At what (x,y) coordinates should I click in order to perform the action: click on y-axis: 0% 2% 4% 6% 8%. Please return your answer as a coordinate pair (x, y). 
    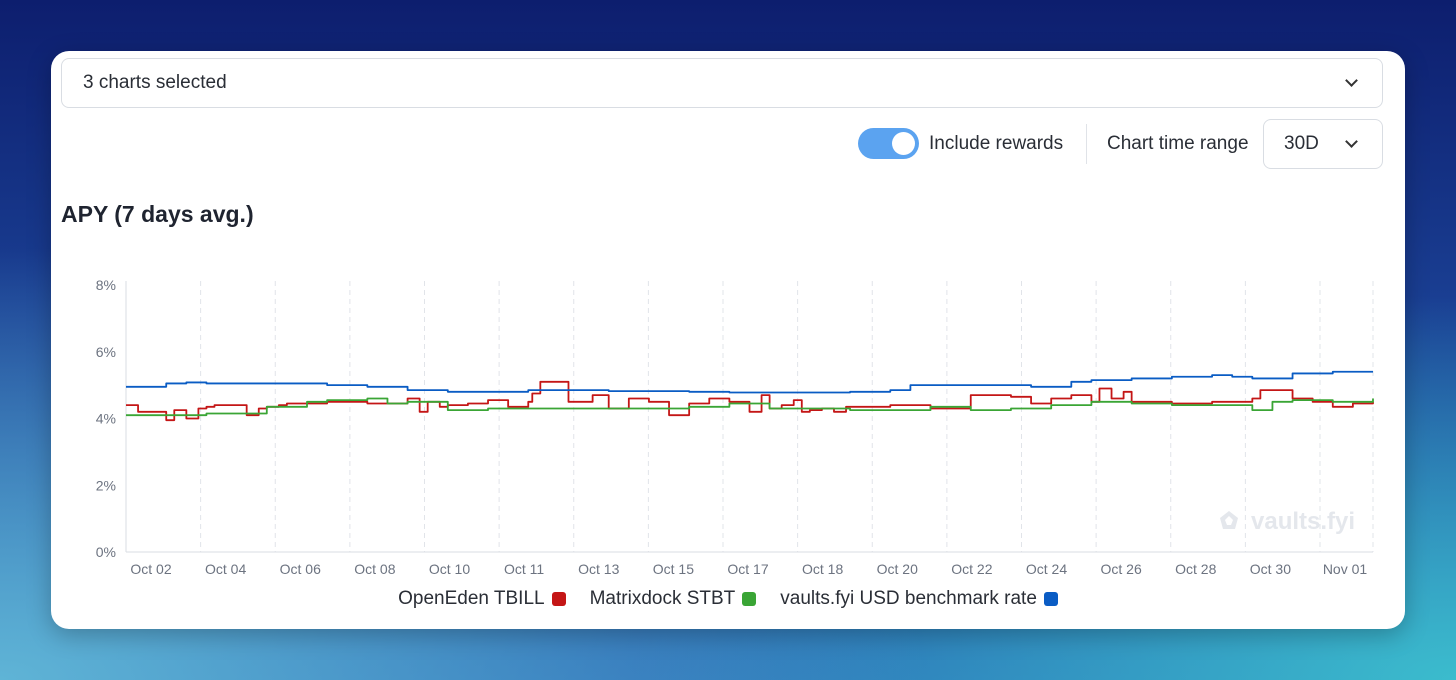
    Looking at the image, I should click on (106, 418).